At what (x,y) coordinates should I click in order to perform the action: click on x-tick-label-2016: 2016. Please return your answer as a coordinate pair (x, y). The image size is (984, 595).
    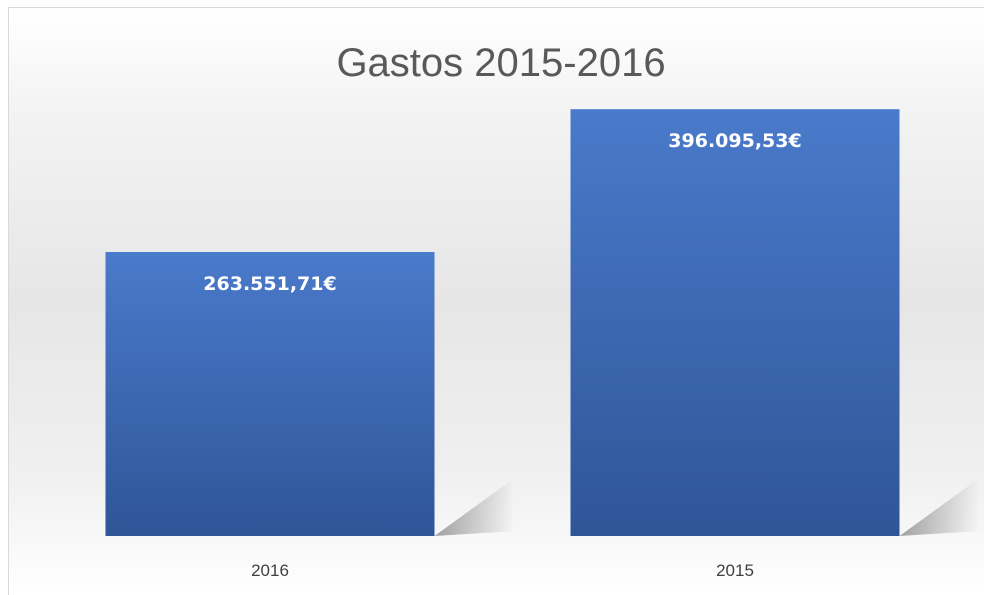
    Looking at the image, I should click on (270, 570).